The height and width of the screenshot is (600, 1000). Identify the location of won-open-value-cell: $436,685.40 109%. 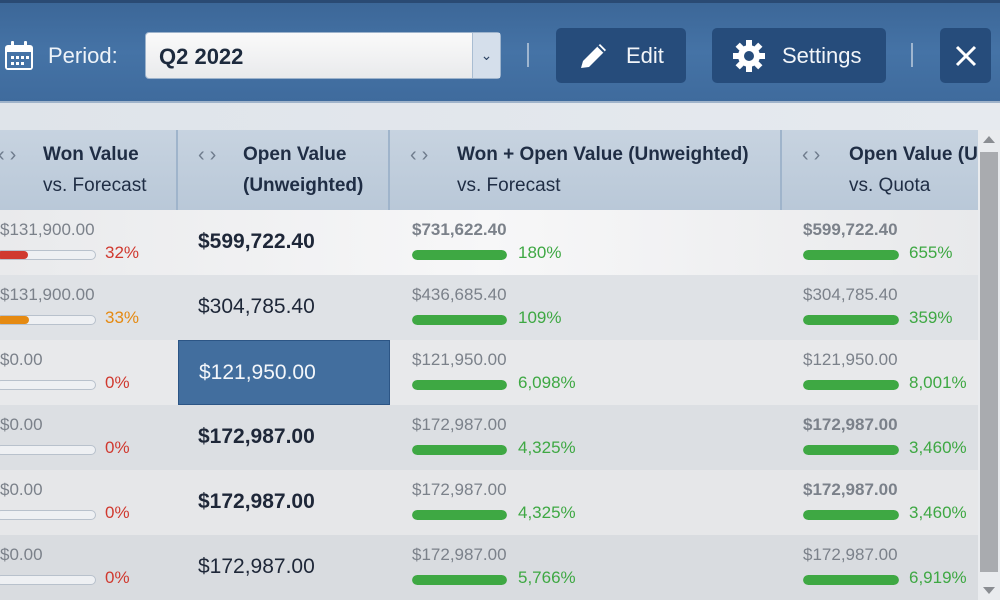
(586, 307).